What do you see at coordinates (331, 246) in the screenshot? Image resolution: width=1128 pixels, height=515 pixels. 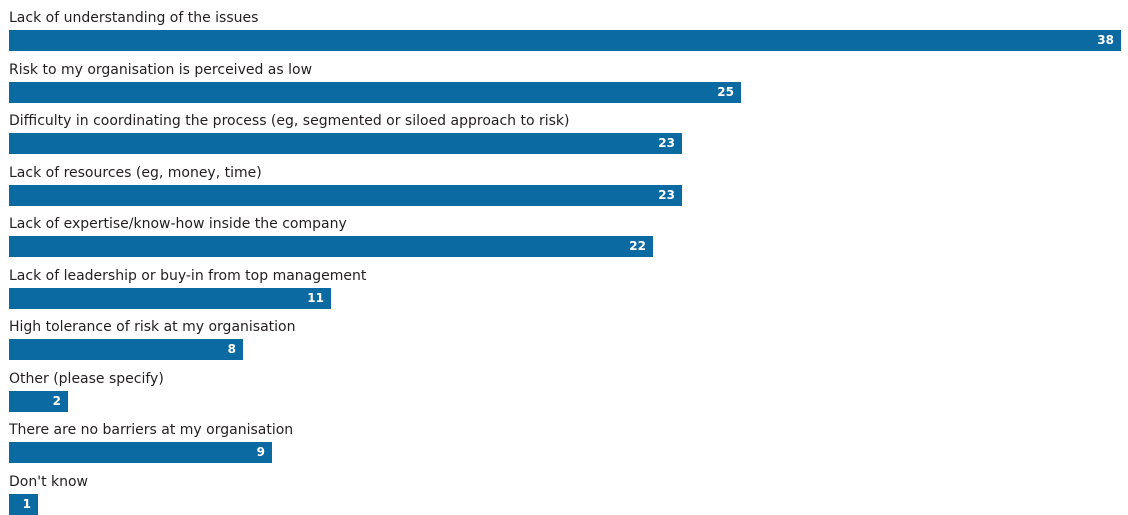 I see `bar: 22` at bounding box center [331, 246].